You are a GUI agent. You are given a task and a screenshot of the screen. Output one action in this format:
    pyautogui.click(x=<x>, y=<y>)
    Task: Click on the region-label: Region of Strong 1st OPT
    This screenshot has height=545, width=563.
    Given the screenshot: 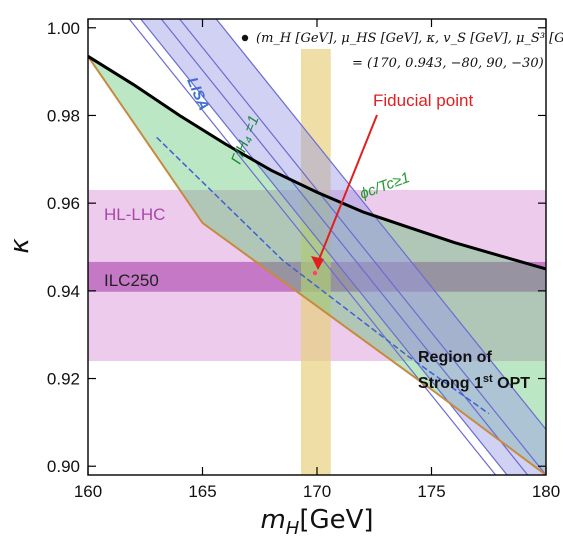 What is the action you would take?
    pyautogui.click(x=474, y=370)
    